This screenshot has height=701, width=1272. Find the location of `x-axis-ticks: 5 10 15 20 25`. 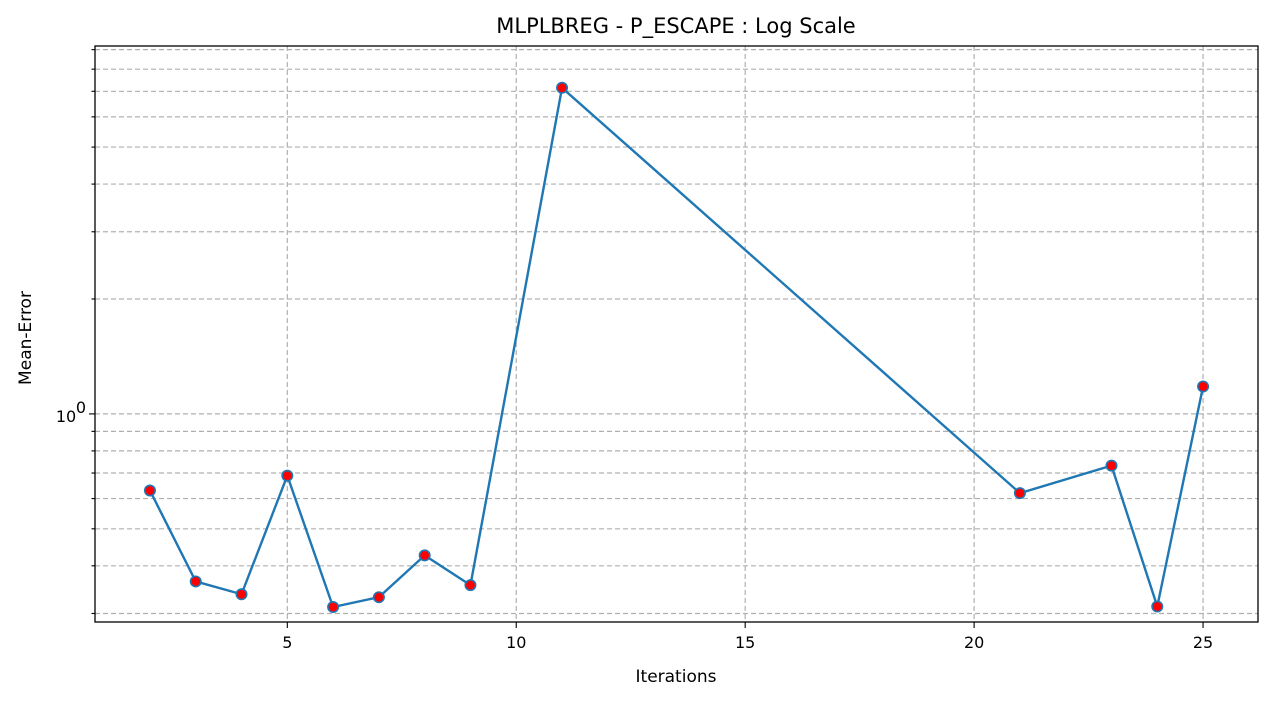

x-axis-ticks: 5 10 15 20 25 is located at coordinates (747, 637).